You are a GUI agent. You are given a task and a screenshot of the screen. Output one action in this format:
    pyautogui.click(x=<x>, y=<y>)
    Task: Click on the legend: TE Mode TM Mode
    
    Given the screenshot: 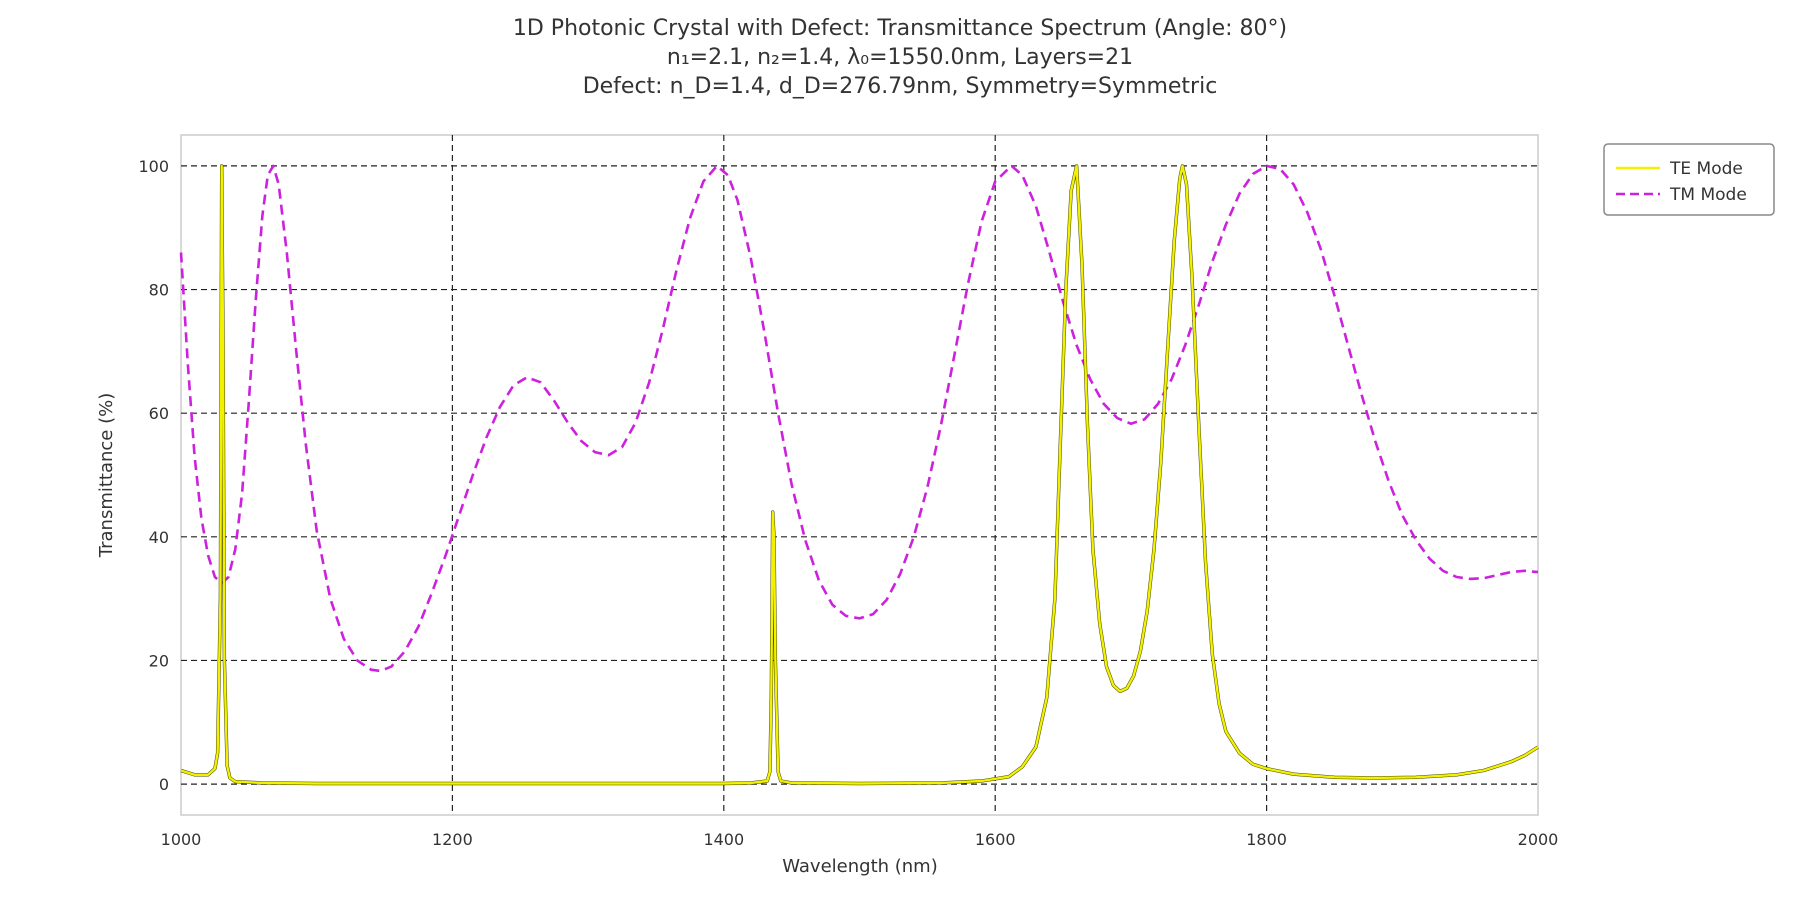 What is the action you would take?
    pyautogui.click(x=1689, y=179)
    